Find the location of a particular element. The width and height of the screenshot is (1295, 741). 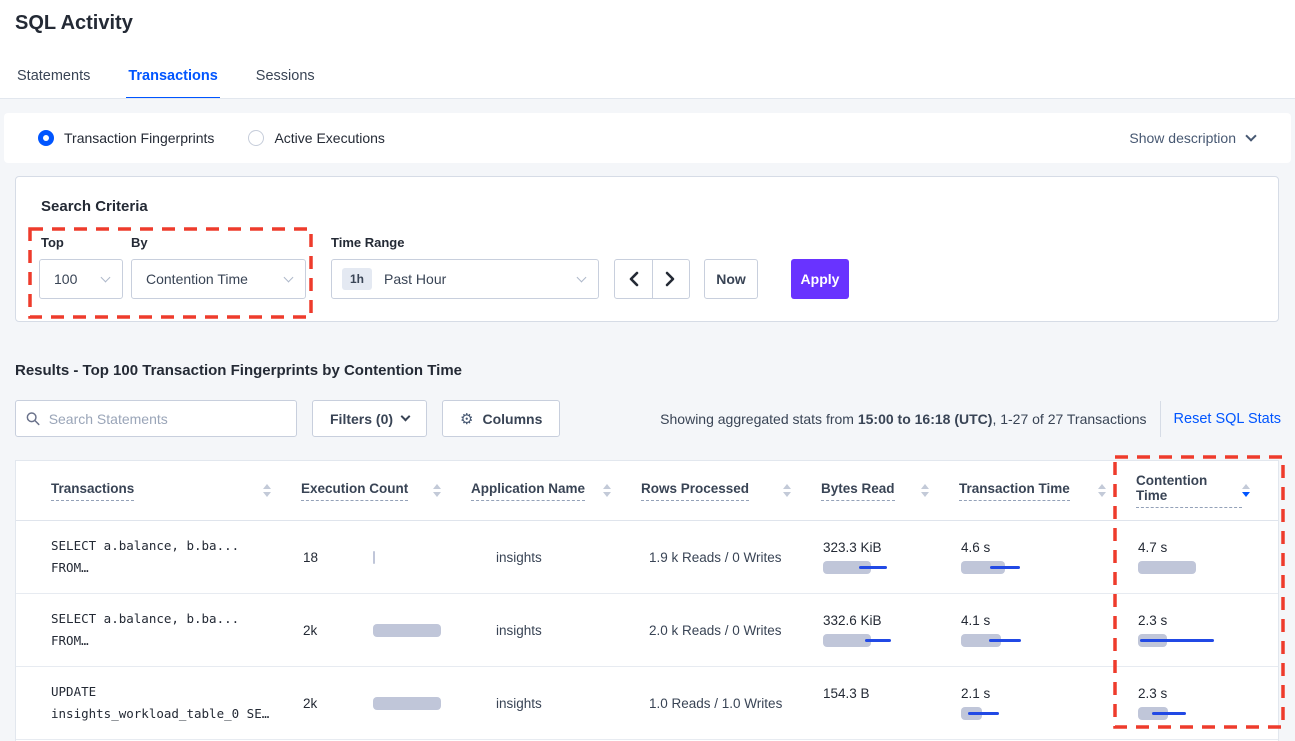

radio-transaction-fingerprints: Transaction Fingerprints is located at coordinates (126, 138).